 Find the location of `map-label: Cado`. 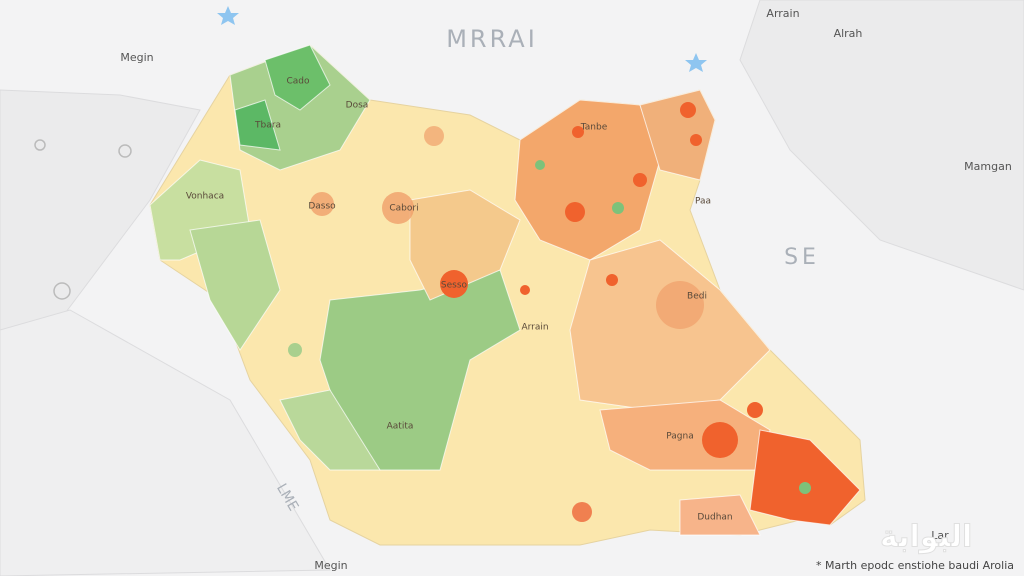

map-label: Cado is located at coordinates (298, 82).